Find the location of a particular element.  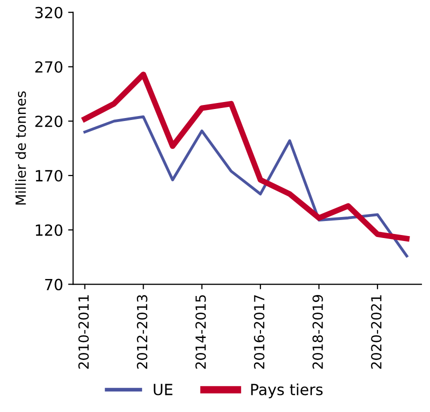

y-tick-label: 220 is located at coordinates (48, 122).